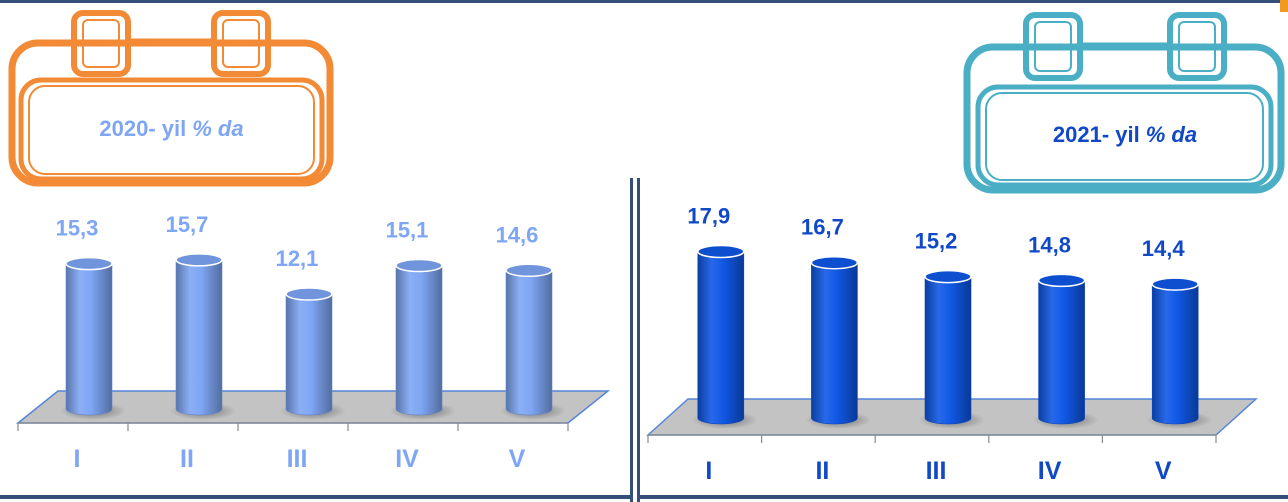  I want to click on badge-2021-label: 2021- yil % da, so click(1125, 135).